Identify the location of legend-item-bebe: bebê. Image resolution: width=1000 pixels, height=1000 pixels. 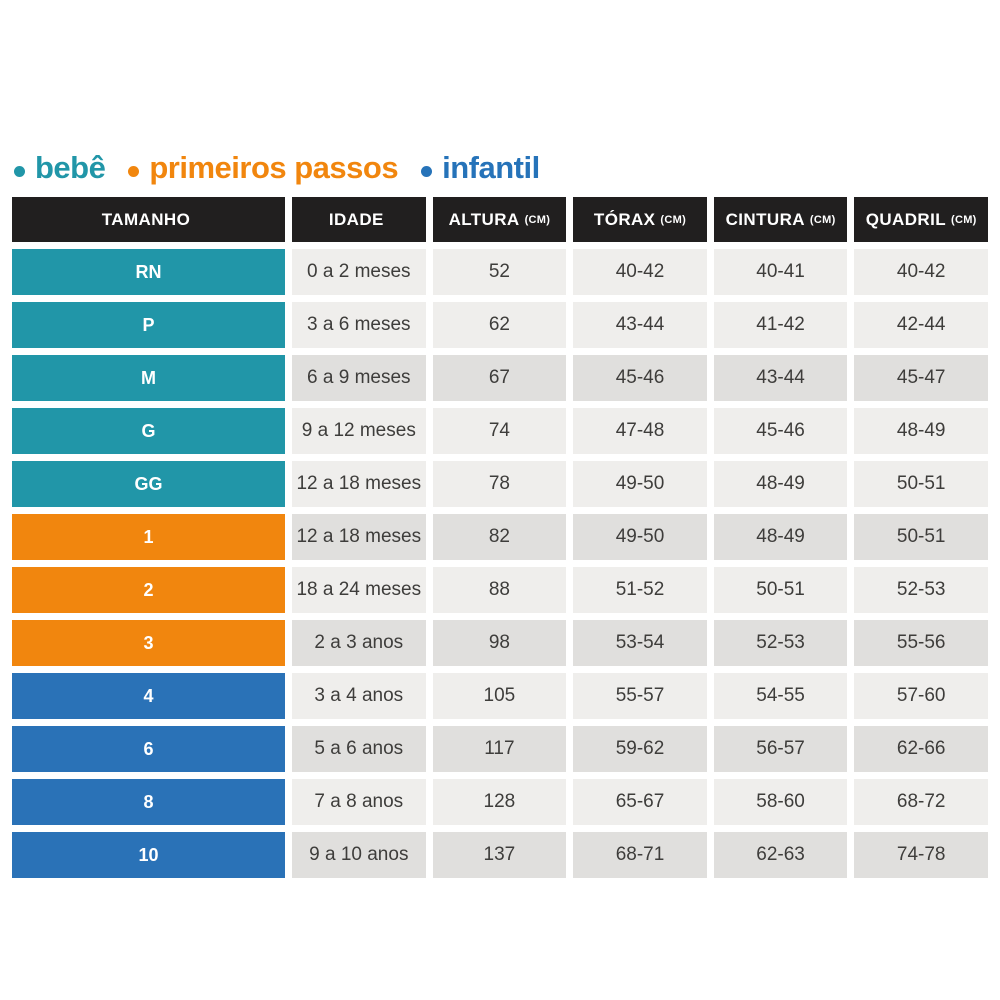
(60, 168).